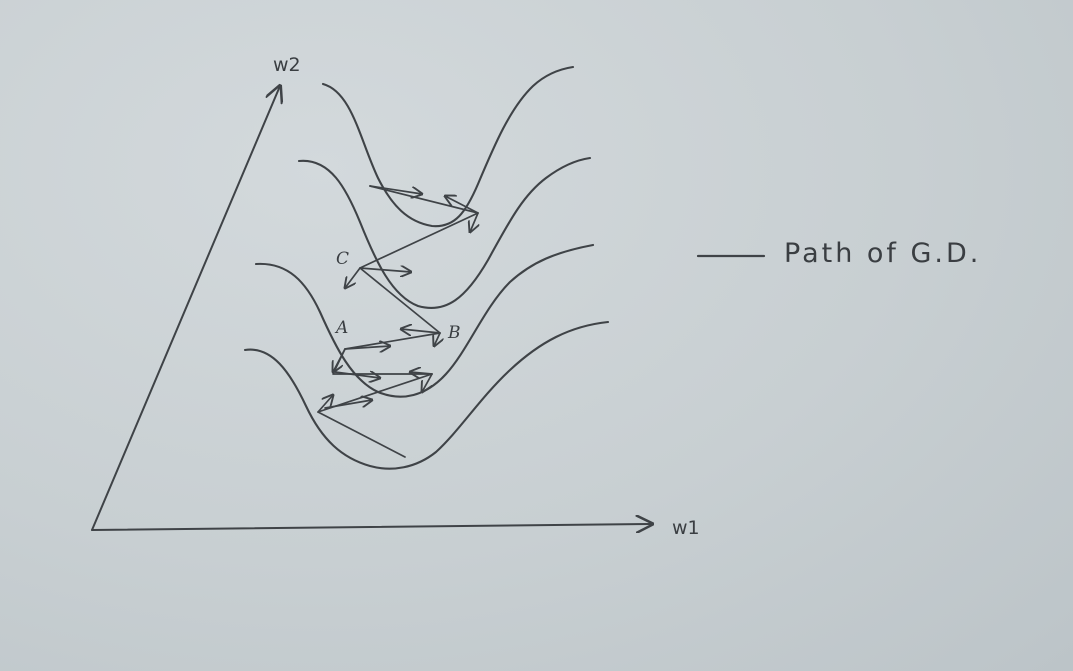  What do you see at coordinates (882, 253) in the screenshot?
I see `legend-label: Path of G.D.` at bounding box center [882, 253].